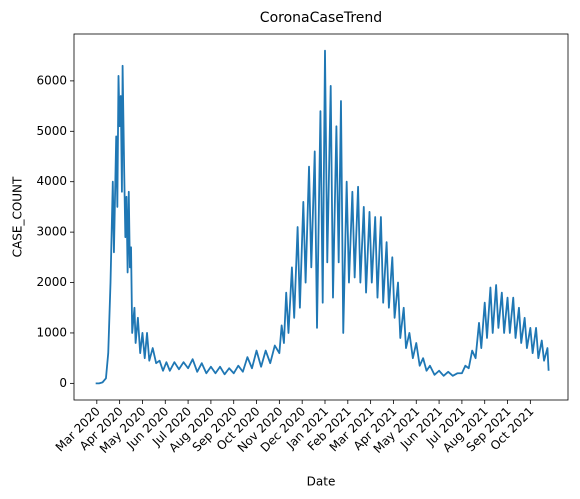  What do you see at coordinates (321, 18) in the screenshot?
I see `chart-title: CoronaCaseTrend` at bounding box center [321, 18].